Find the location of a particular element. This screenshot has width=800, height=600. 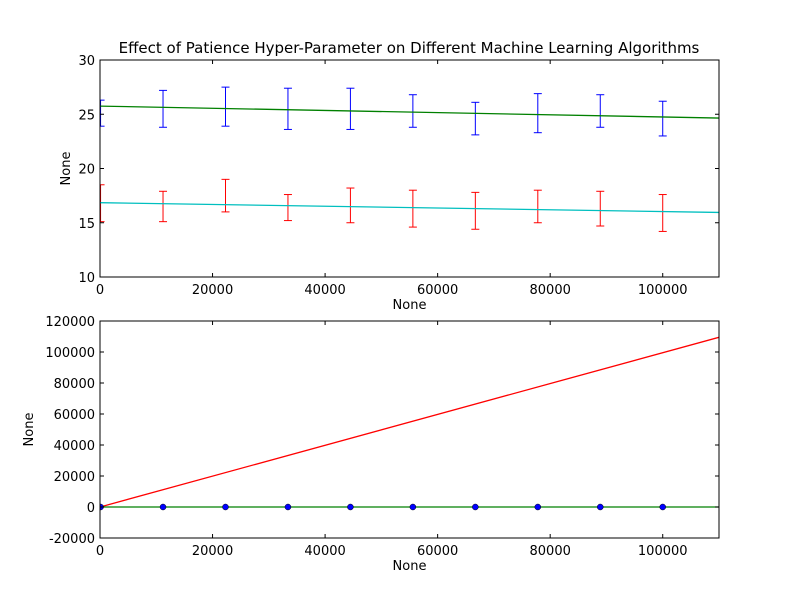

top-x-tick-label: 0 is located at coordinates (100, 290).